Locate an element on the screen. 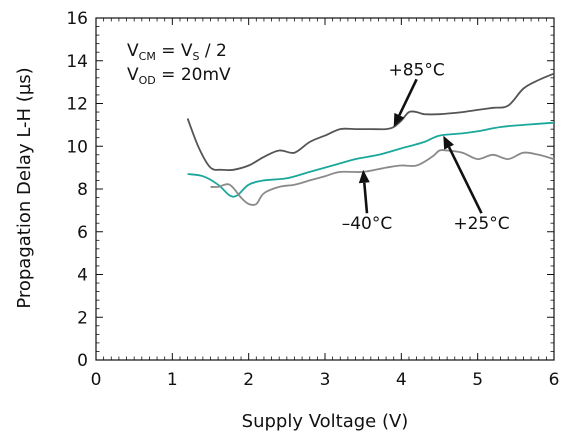 The image size is (566, 436). annotation-label: +25°C is located at coordinates (481, 224).